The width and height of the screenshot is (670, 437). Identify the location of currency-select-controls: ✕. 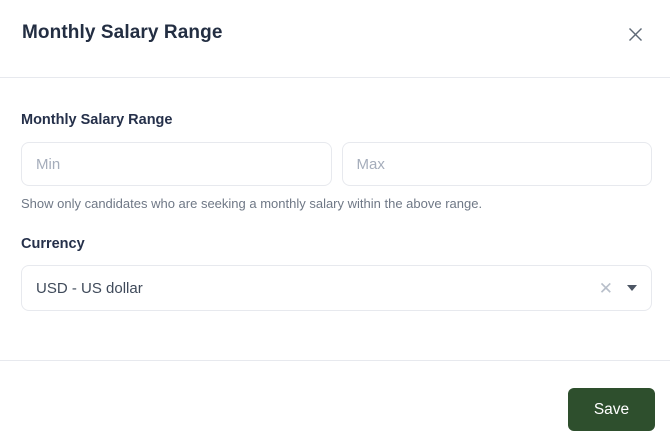
(617, 288).